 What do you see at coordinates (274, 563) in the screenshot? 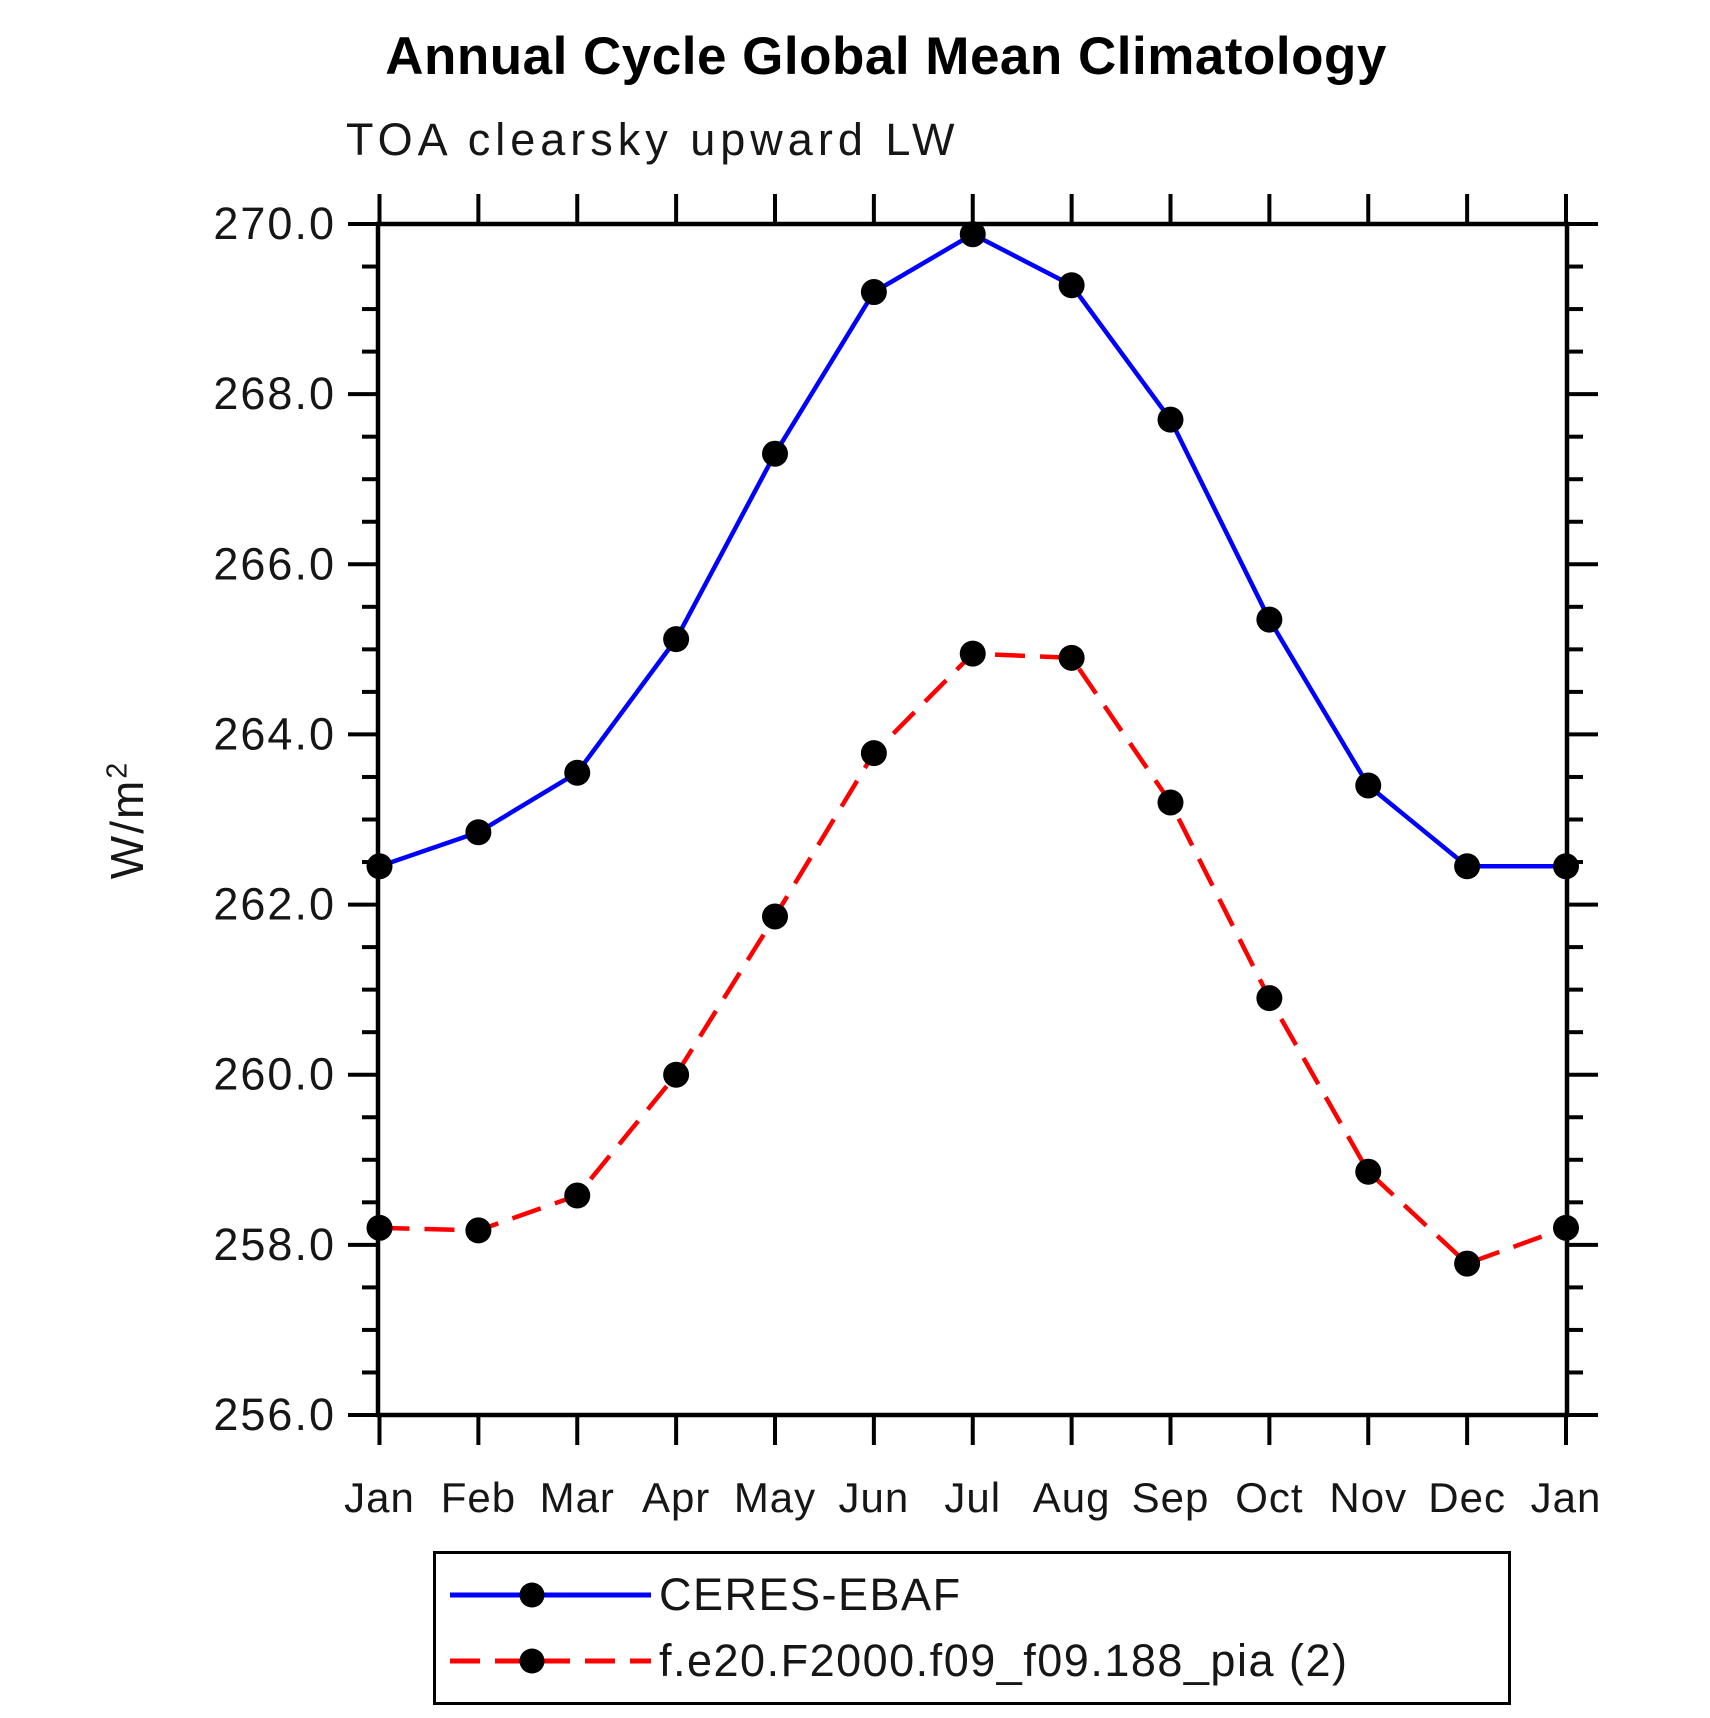
I see `y-tick-label: 266.0` at bounding box center [274, 563].